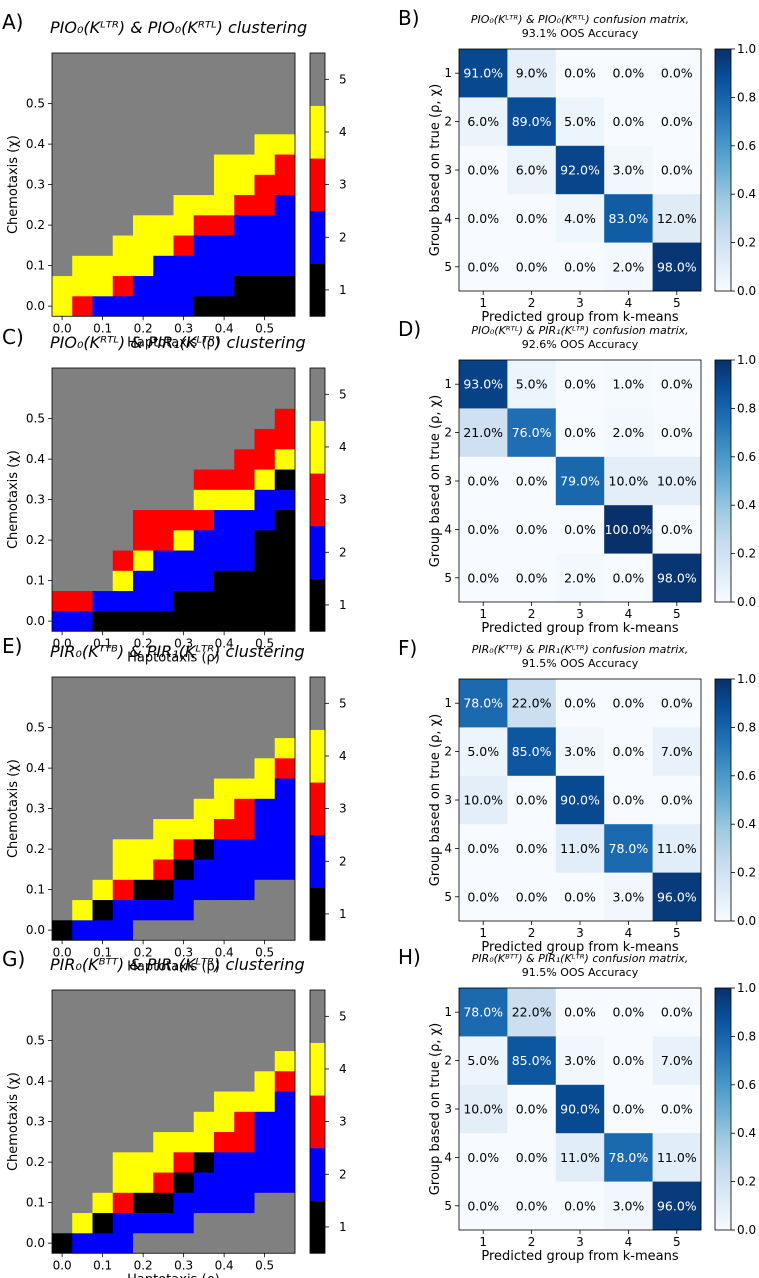 The image size is (759, 1278). I want to click on cell-value: 90.0%, so click(580, 800).